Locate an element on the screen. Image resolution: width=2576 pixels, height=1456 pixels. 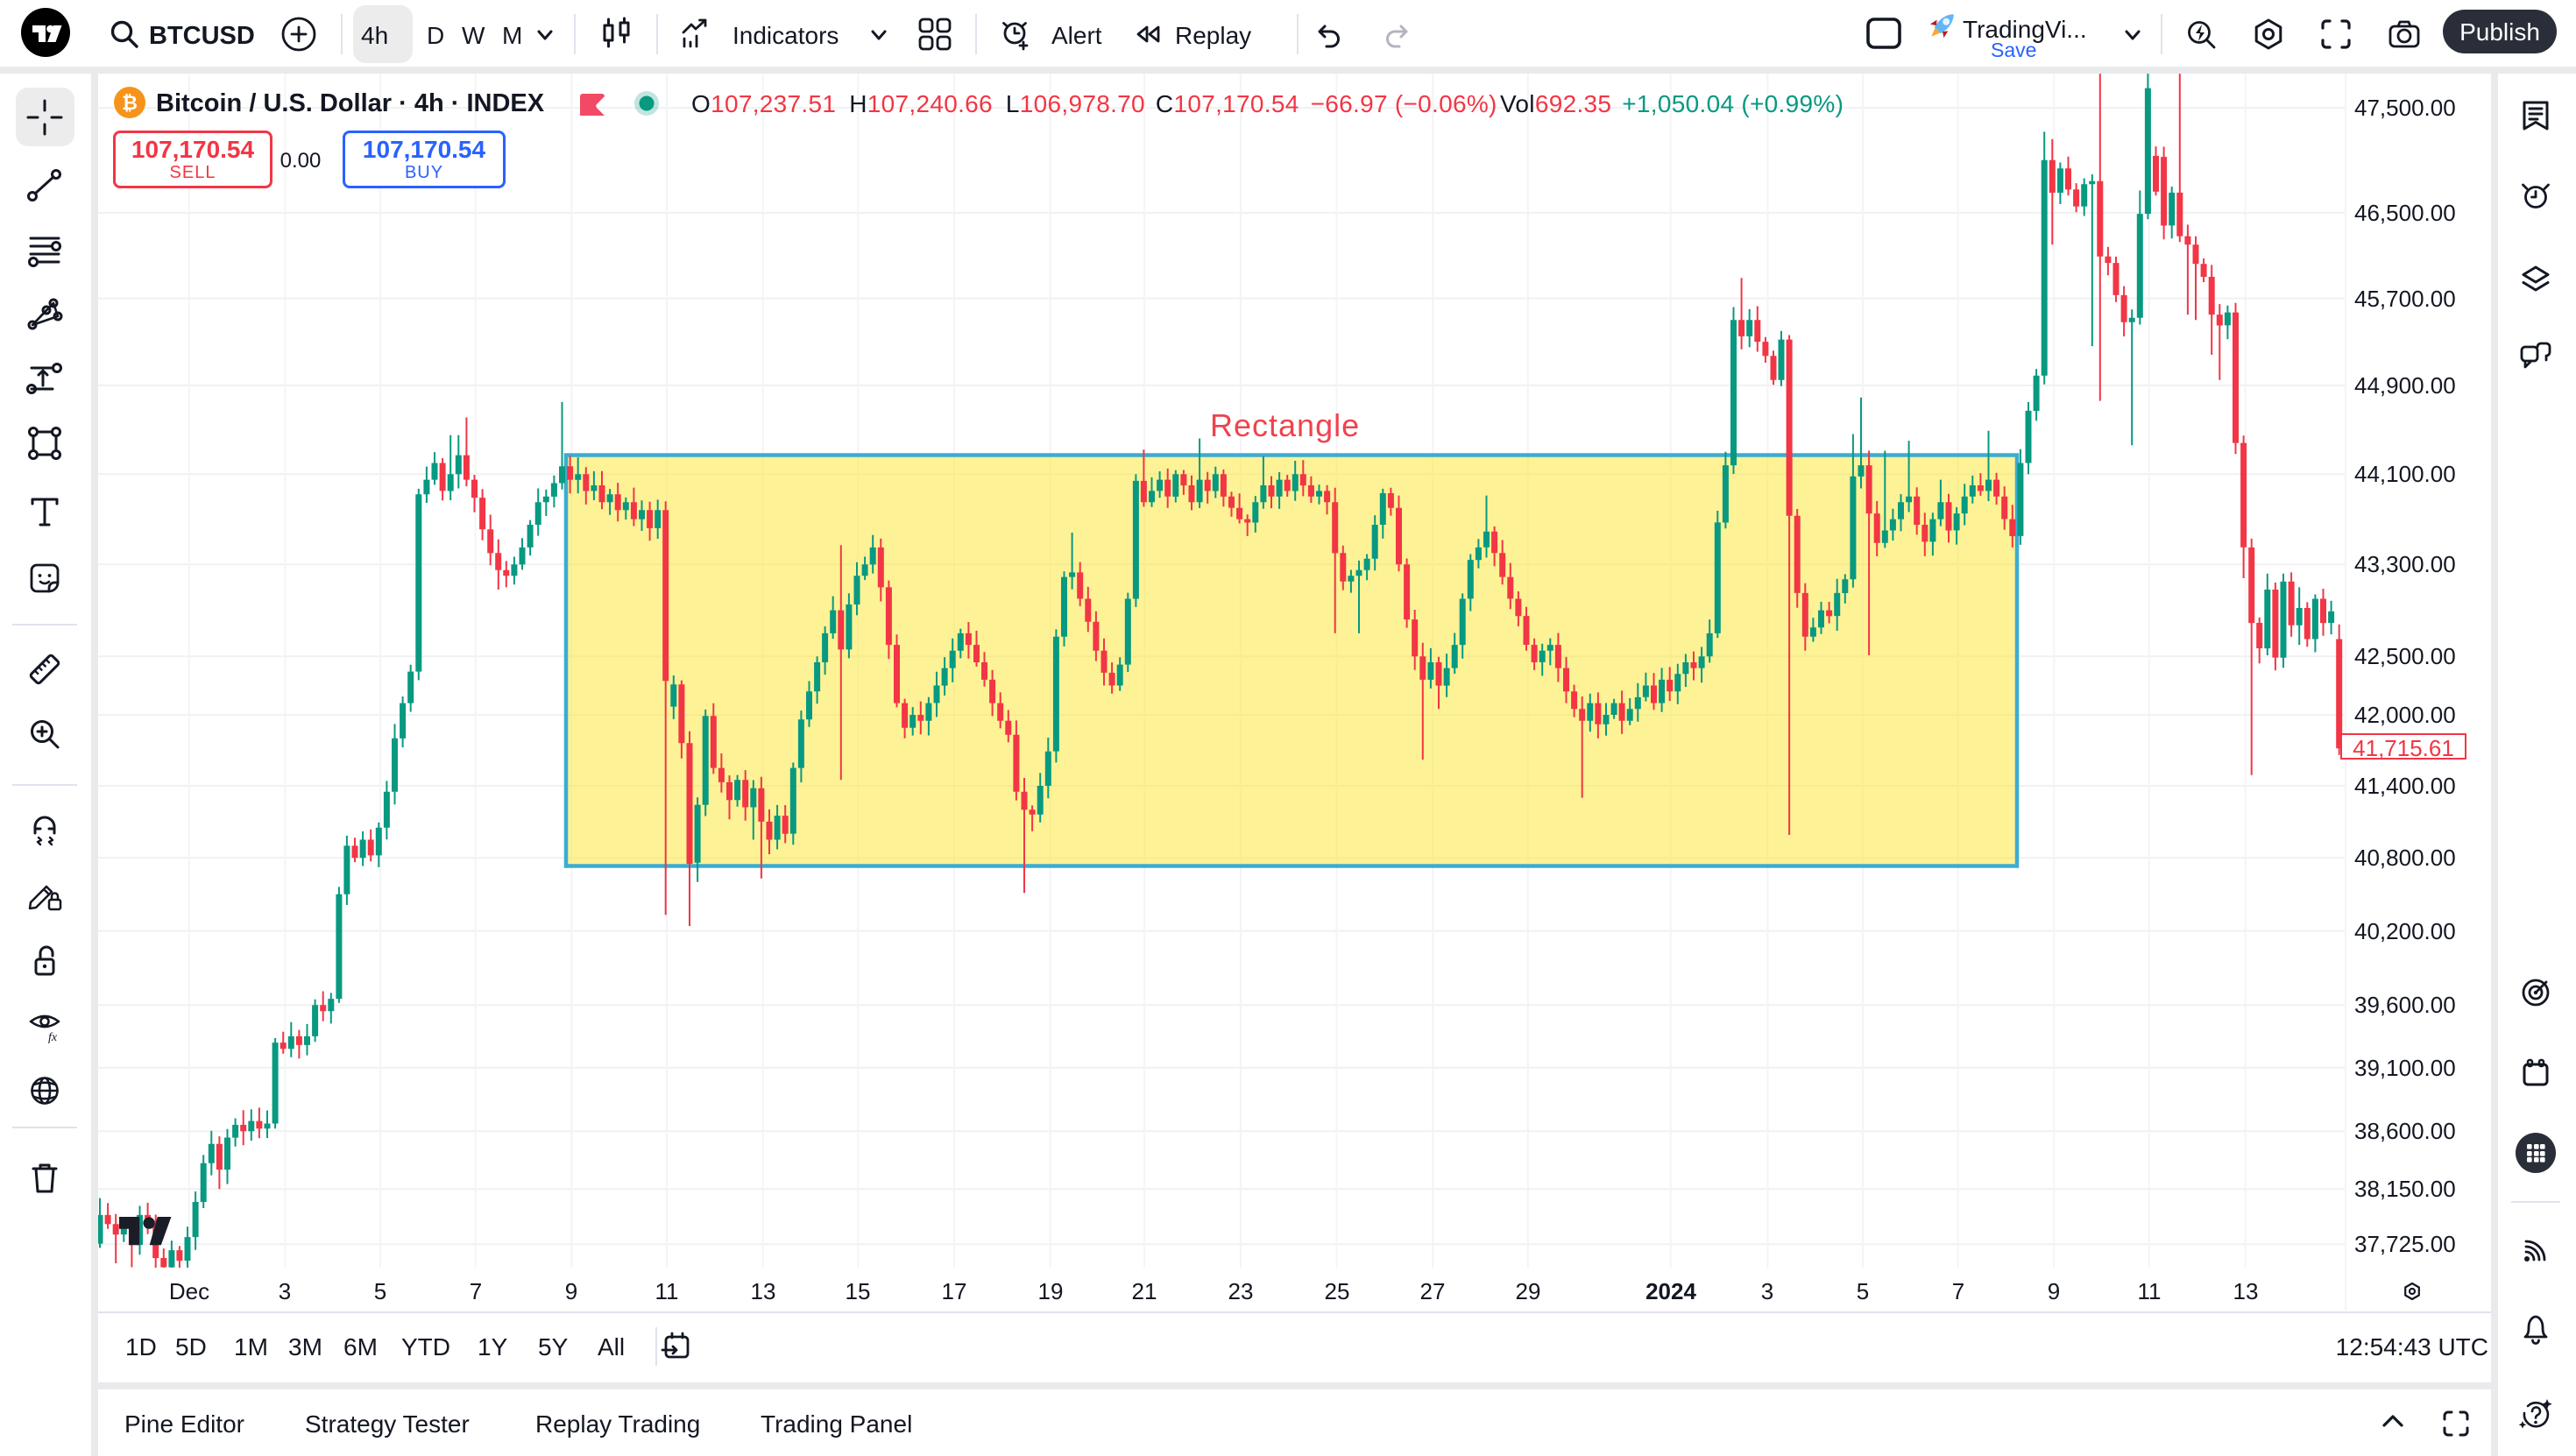
svg-text: Rectangle is located at coordinates (1285, 425).